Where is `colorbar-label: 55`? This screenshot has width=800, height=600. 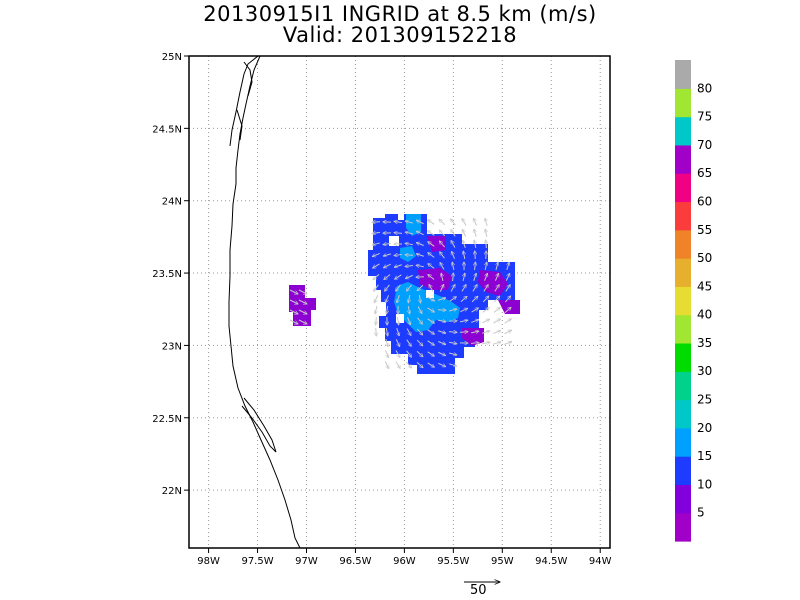 colorbar-label: 55 is located at coordinates (704, 230).